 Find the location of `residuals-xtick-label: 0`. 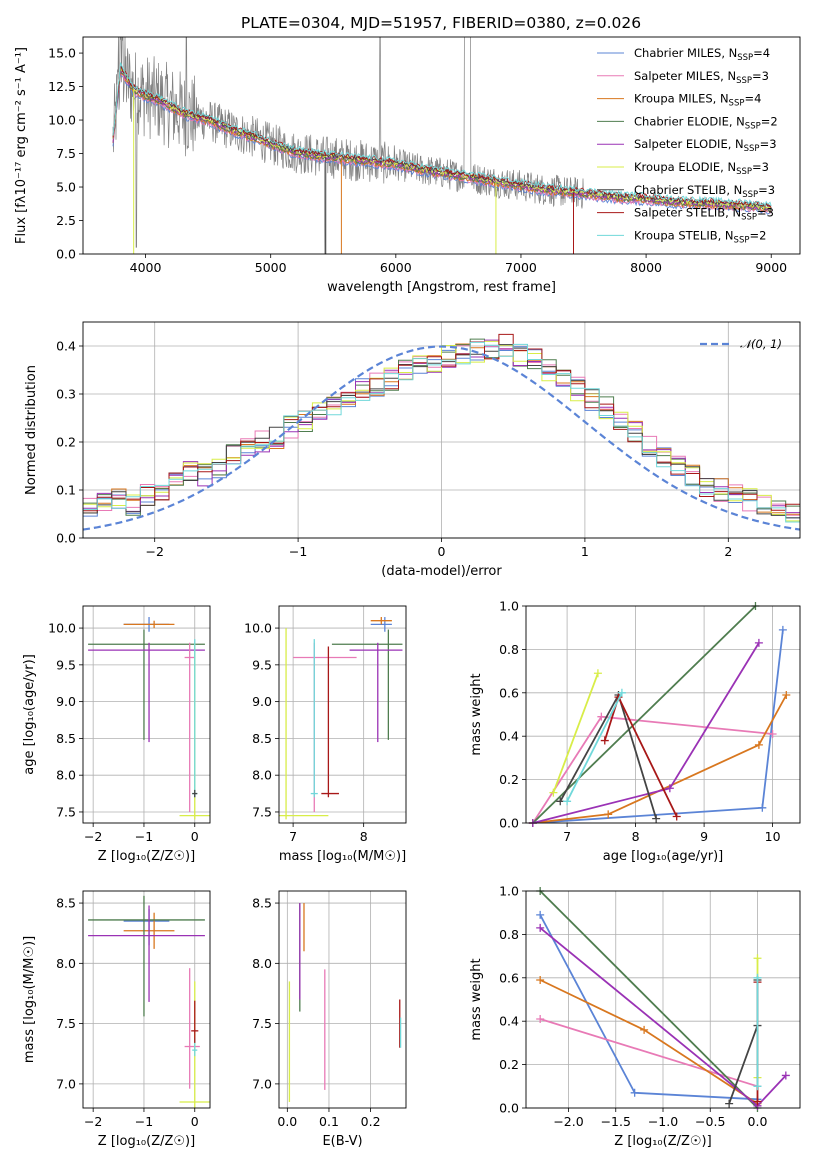

residuals-xtick-label: 0 is located at coordinates (442, 551).